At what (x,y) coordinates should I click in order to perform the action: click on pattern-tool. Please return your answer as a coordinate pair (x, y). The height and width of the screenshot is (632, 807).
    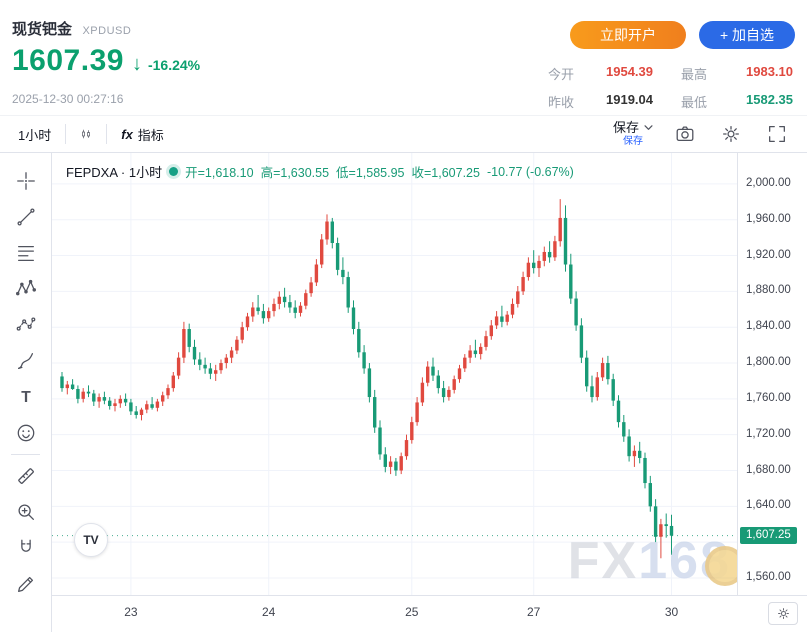
    Looking at the image, I should click on (26, 289).